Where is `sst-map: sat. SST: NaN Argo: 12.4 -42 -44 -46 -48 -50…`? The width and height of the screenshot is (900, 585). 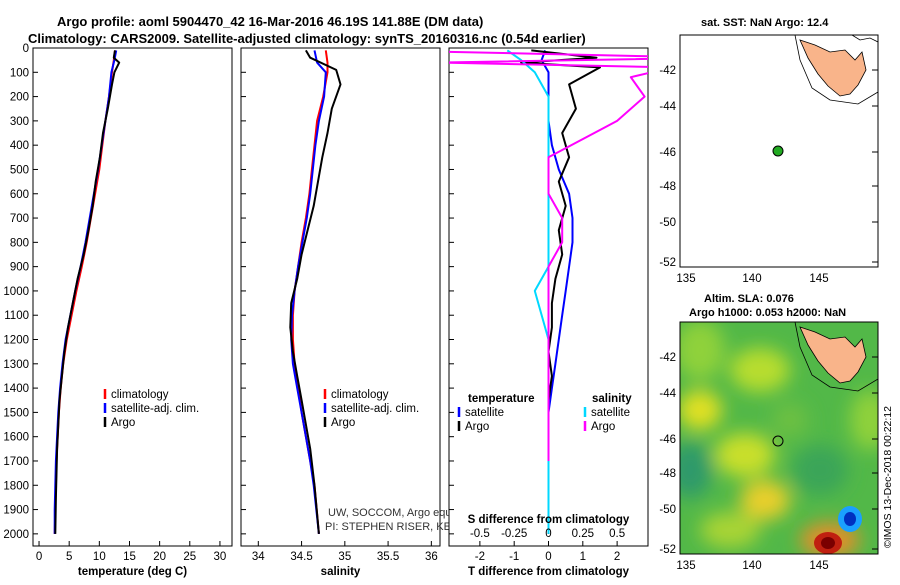 sst-map: sat. SST: NaN Argo: 12.4 -42 -44 -46 -48 -50… is located at coordinates (769, 151).